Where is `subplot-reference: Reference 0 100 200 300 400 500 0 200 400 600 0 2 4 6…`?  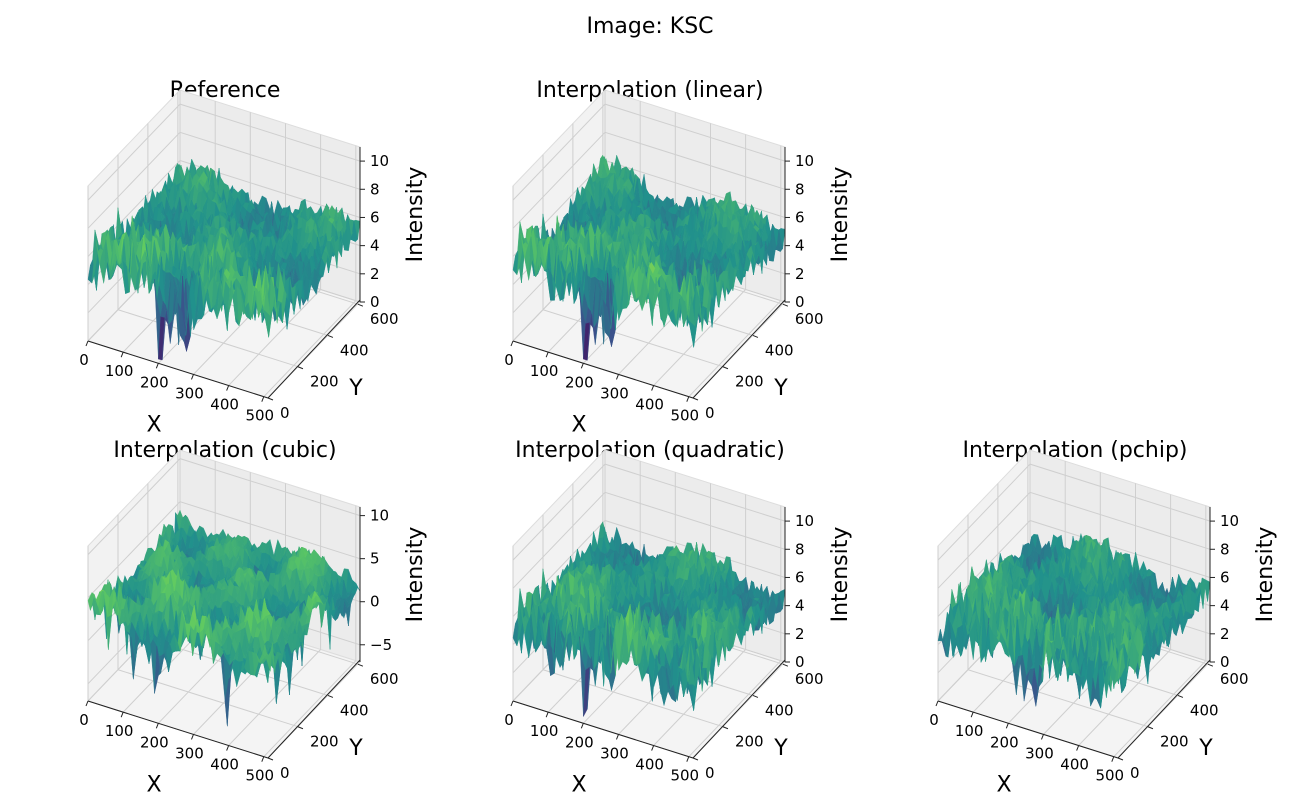
subplot-reference: Reference 0 100 200 300 400 500 0 200 400 600 0 2 4 6… is located at coordinates (225, 258).